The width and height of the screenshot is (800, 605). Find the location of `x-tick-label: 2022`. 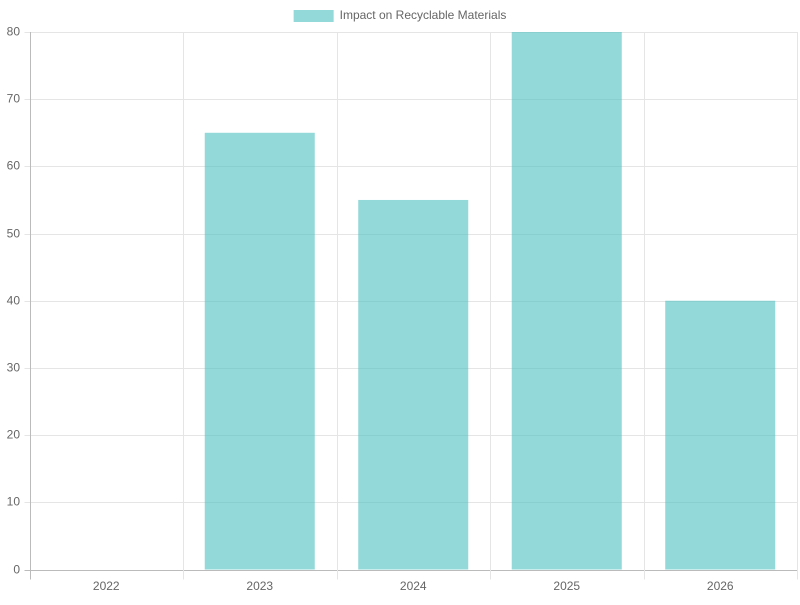

x-tick-label: 2022 is located at coordinates (106, 586).